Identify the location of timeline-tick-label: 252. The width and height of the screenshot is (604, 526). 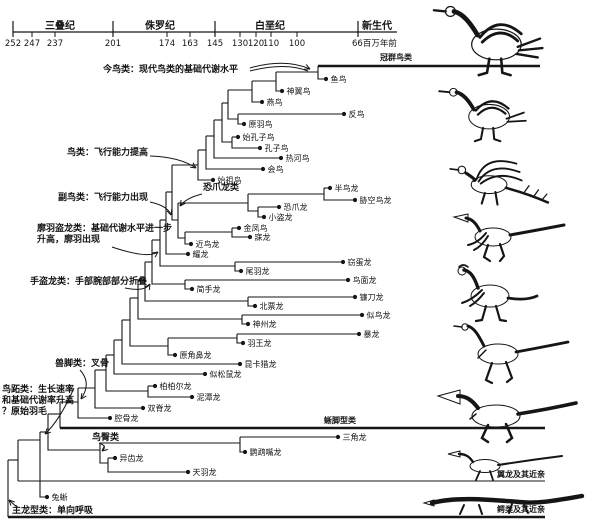
(13, 44).